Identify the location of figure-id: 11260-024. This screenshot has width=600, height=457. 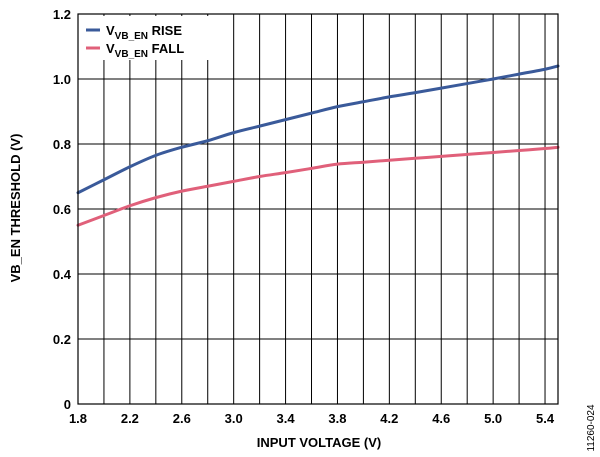
(591, 428).